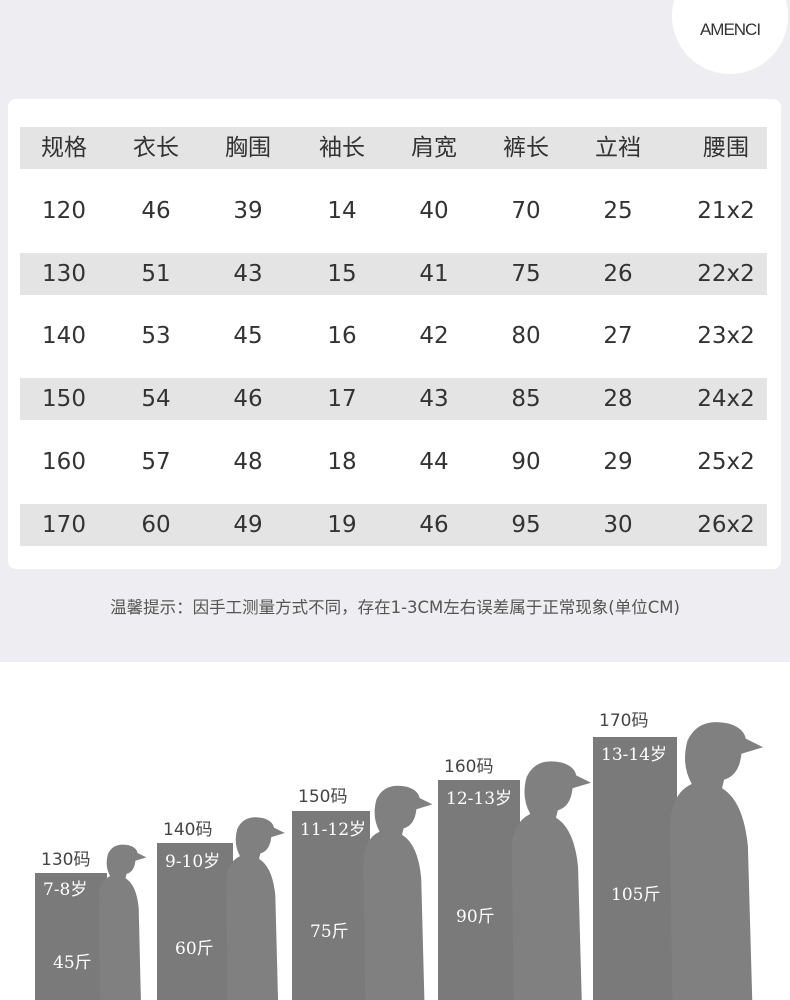 The height and width of the screenshot is (1000, 790). Describe the element at coordinates (393, 211) in the screenshot. I see `table-row: 120 46 39 14 40 70 25 21x2` at that location.